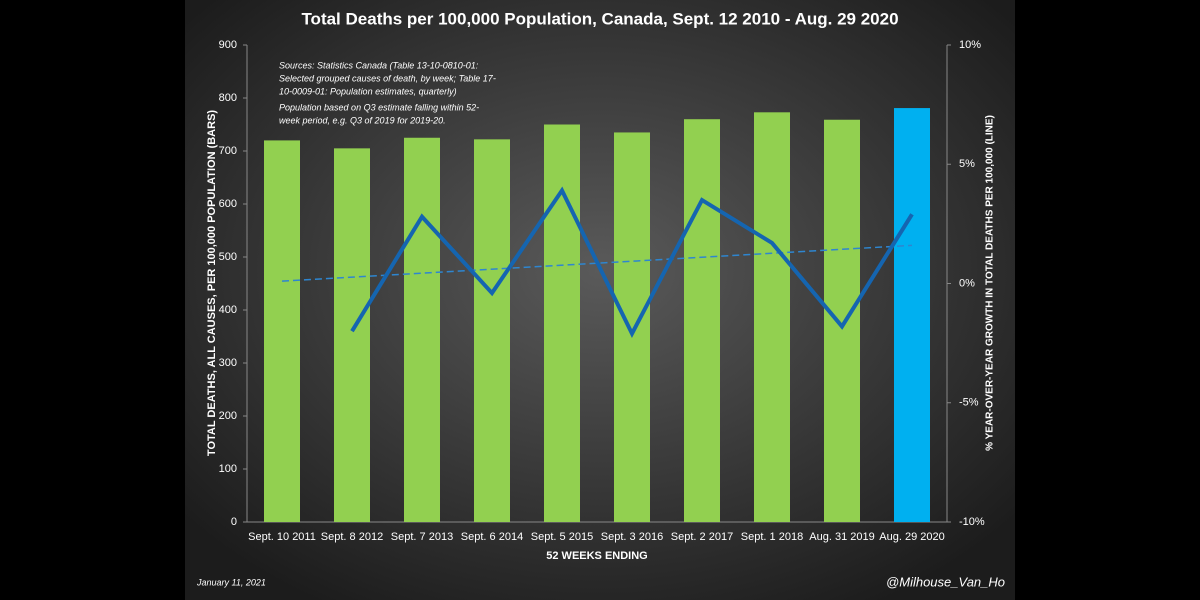 The image size is (1200, 600). Describe the element at coordinates (967, 283) in the screenshot. I see `y2-tick-label: 0%` at that location.